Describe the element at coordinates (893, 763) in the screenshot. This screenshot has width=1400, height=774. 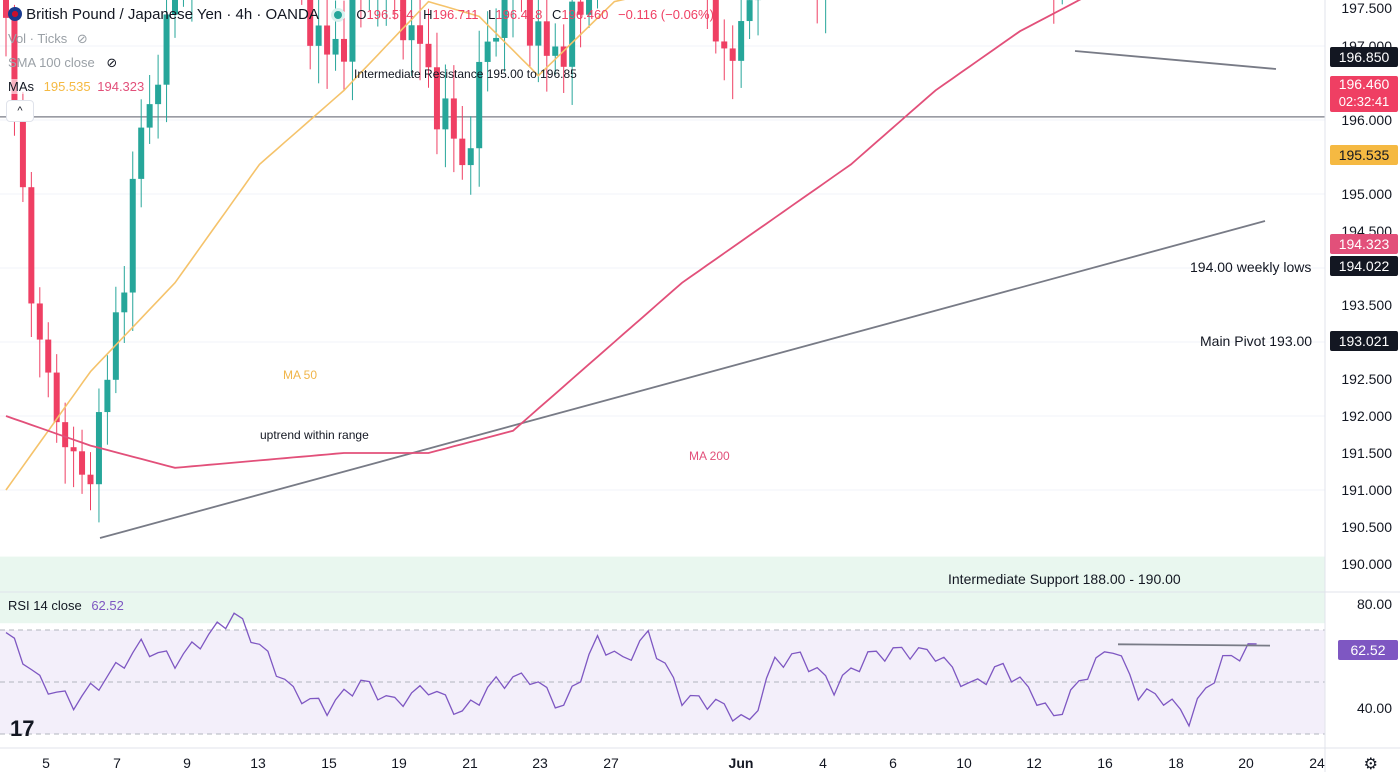
I see `x-tick: 6` at that location.